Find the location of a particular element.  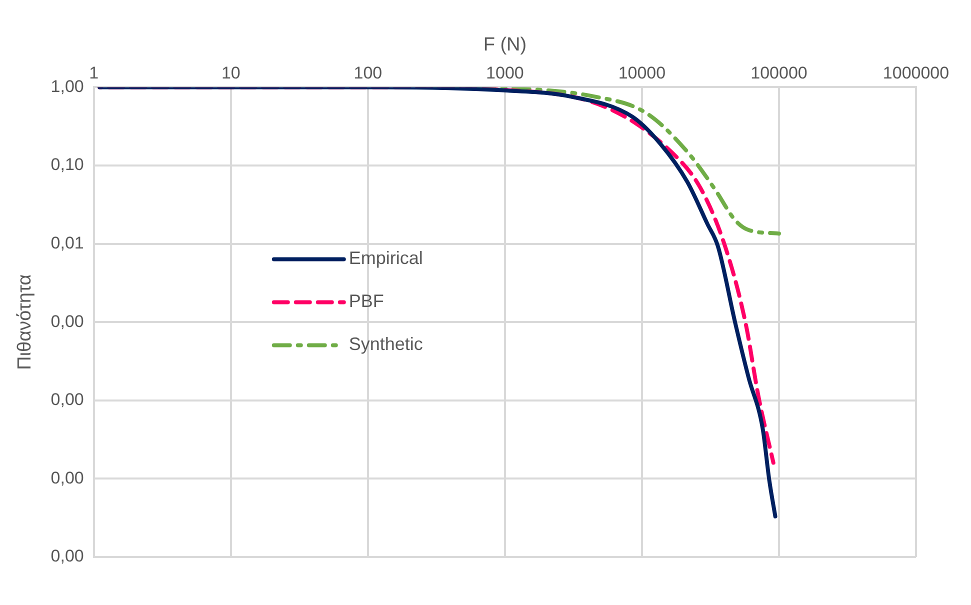

x-tick-label: 1 is located at coordinates (94, 73).